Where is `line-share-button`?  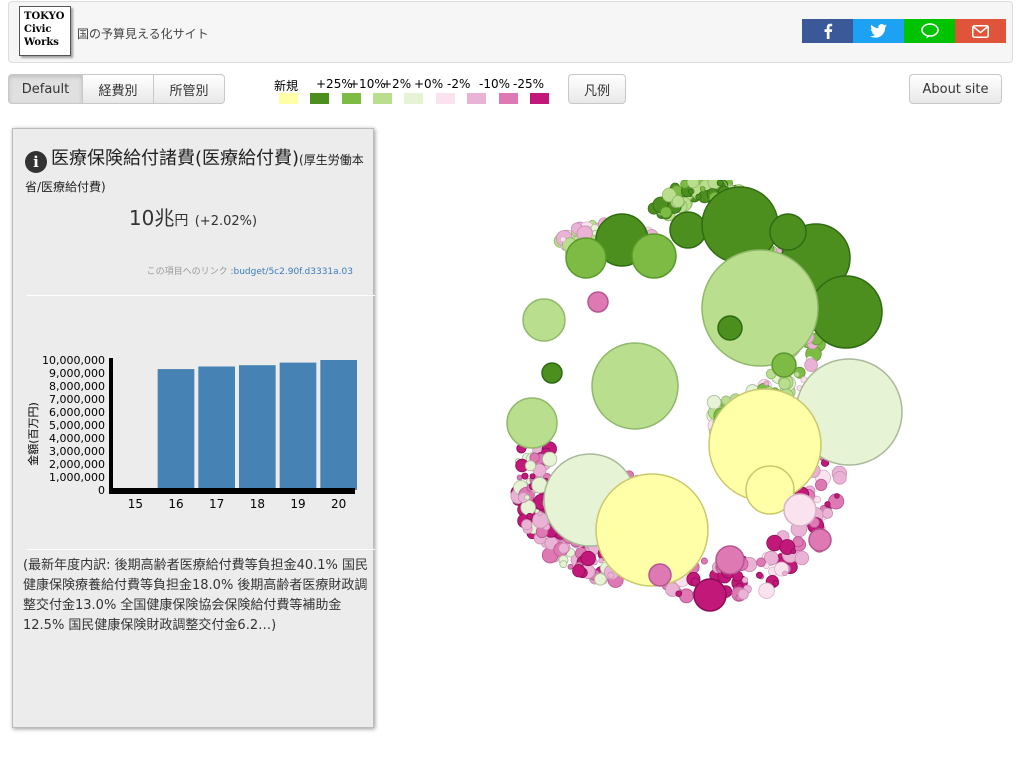
line-share-button is located at coordinates (929, 31).